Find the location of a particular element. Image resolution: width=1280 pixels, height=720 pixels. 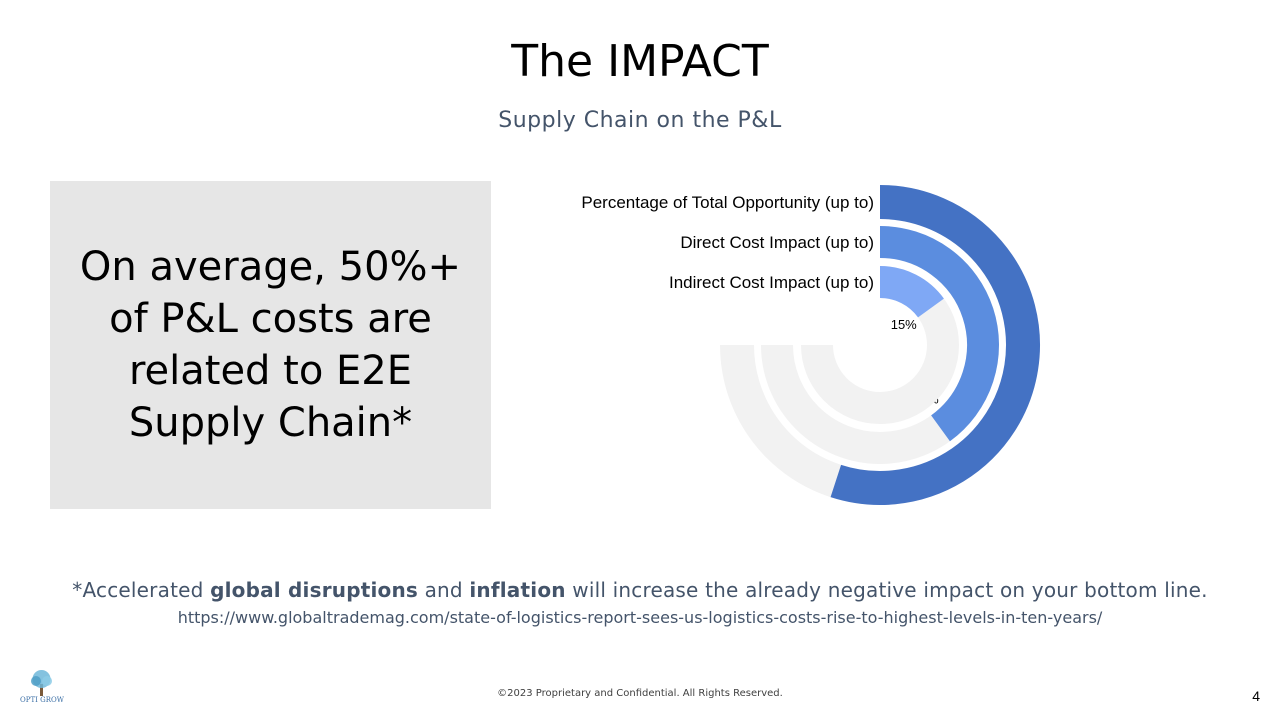

slide-title: The IMPACT is located at coordinates (640, 61).